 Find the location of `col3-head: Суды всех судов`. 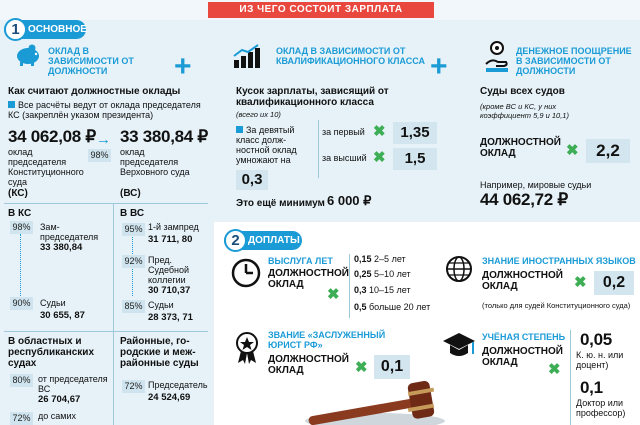

col3-head: Суды всех судов is located at coordinates (522, 91).